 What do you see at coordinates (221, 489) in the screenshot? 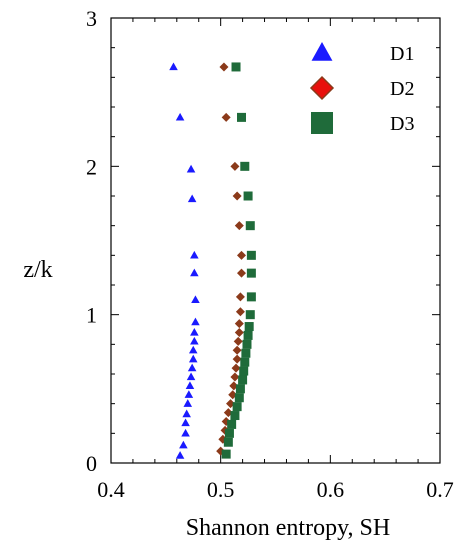
I see `x-tick-label: 0.5` at bounding box center [221, 489].